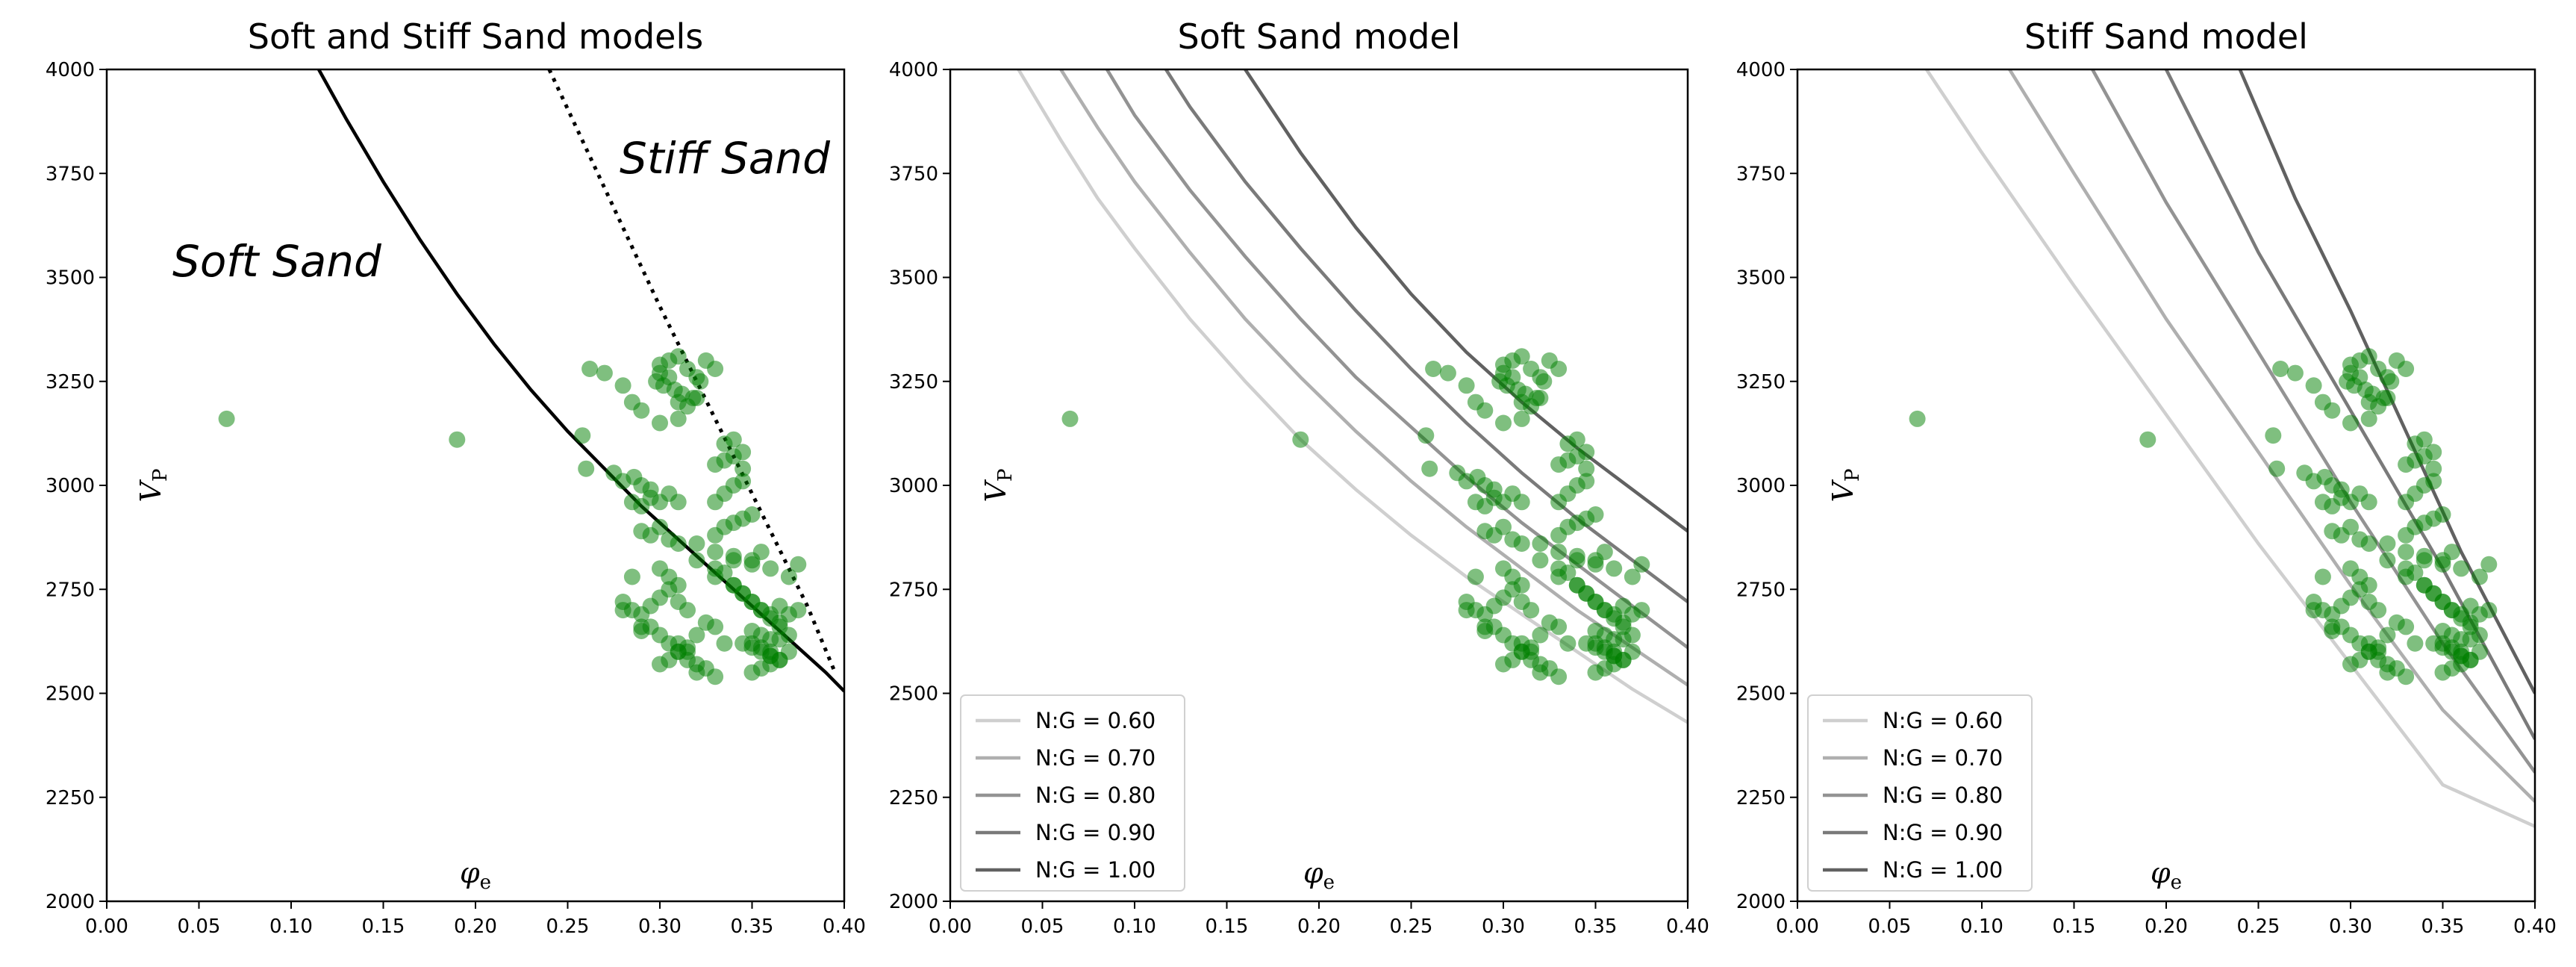 The image size is (2576, 967). I want to click on legend-label: N:G = 0.70, so click(1095, 758).